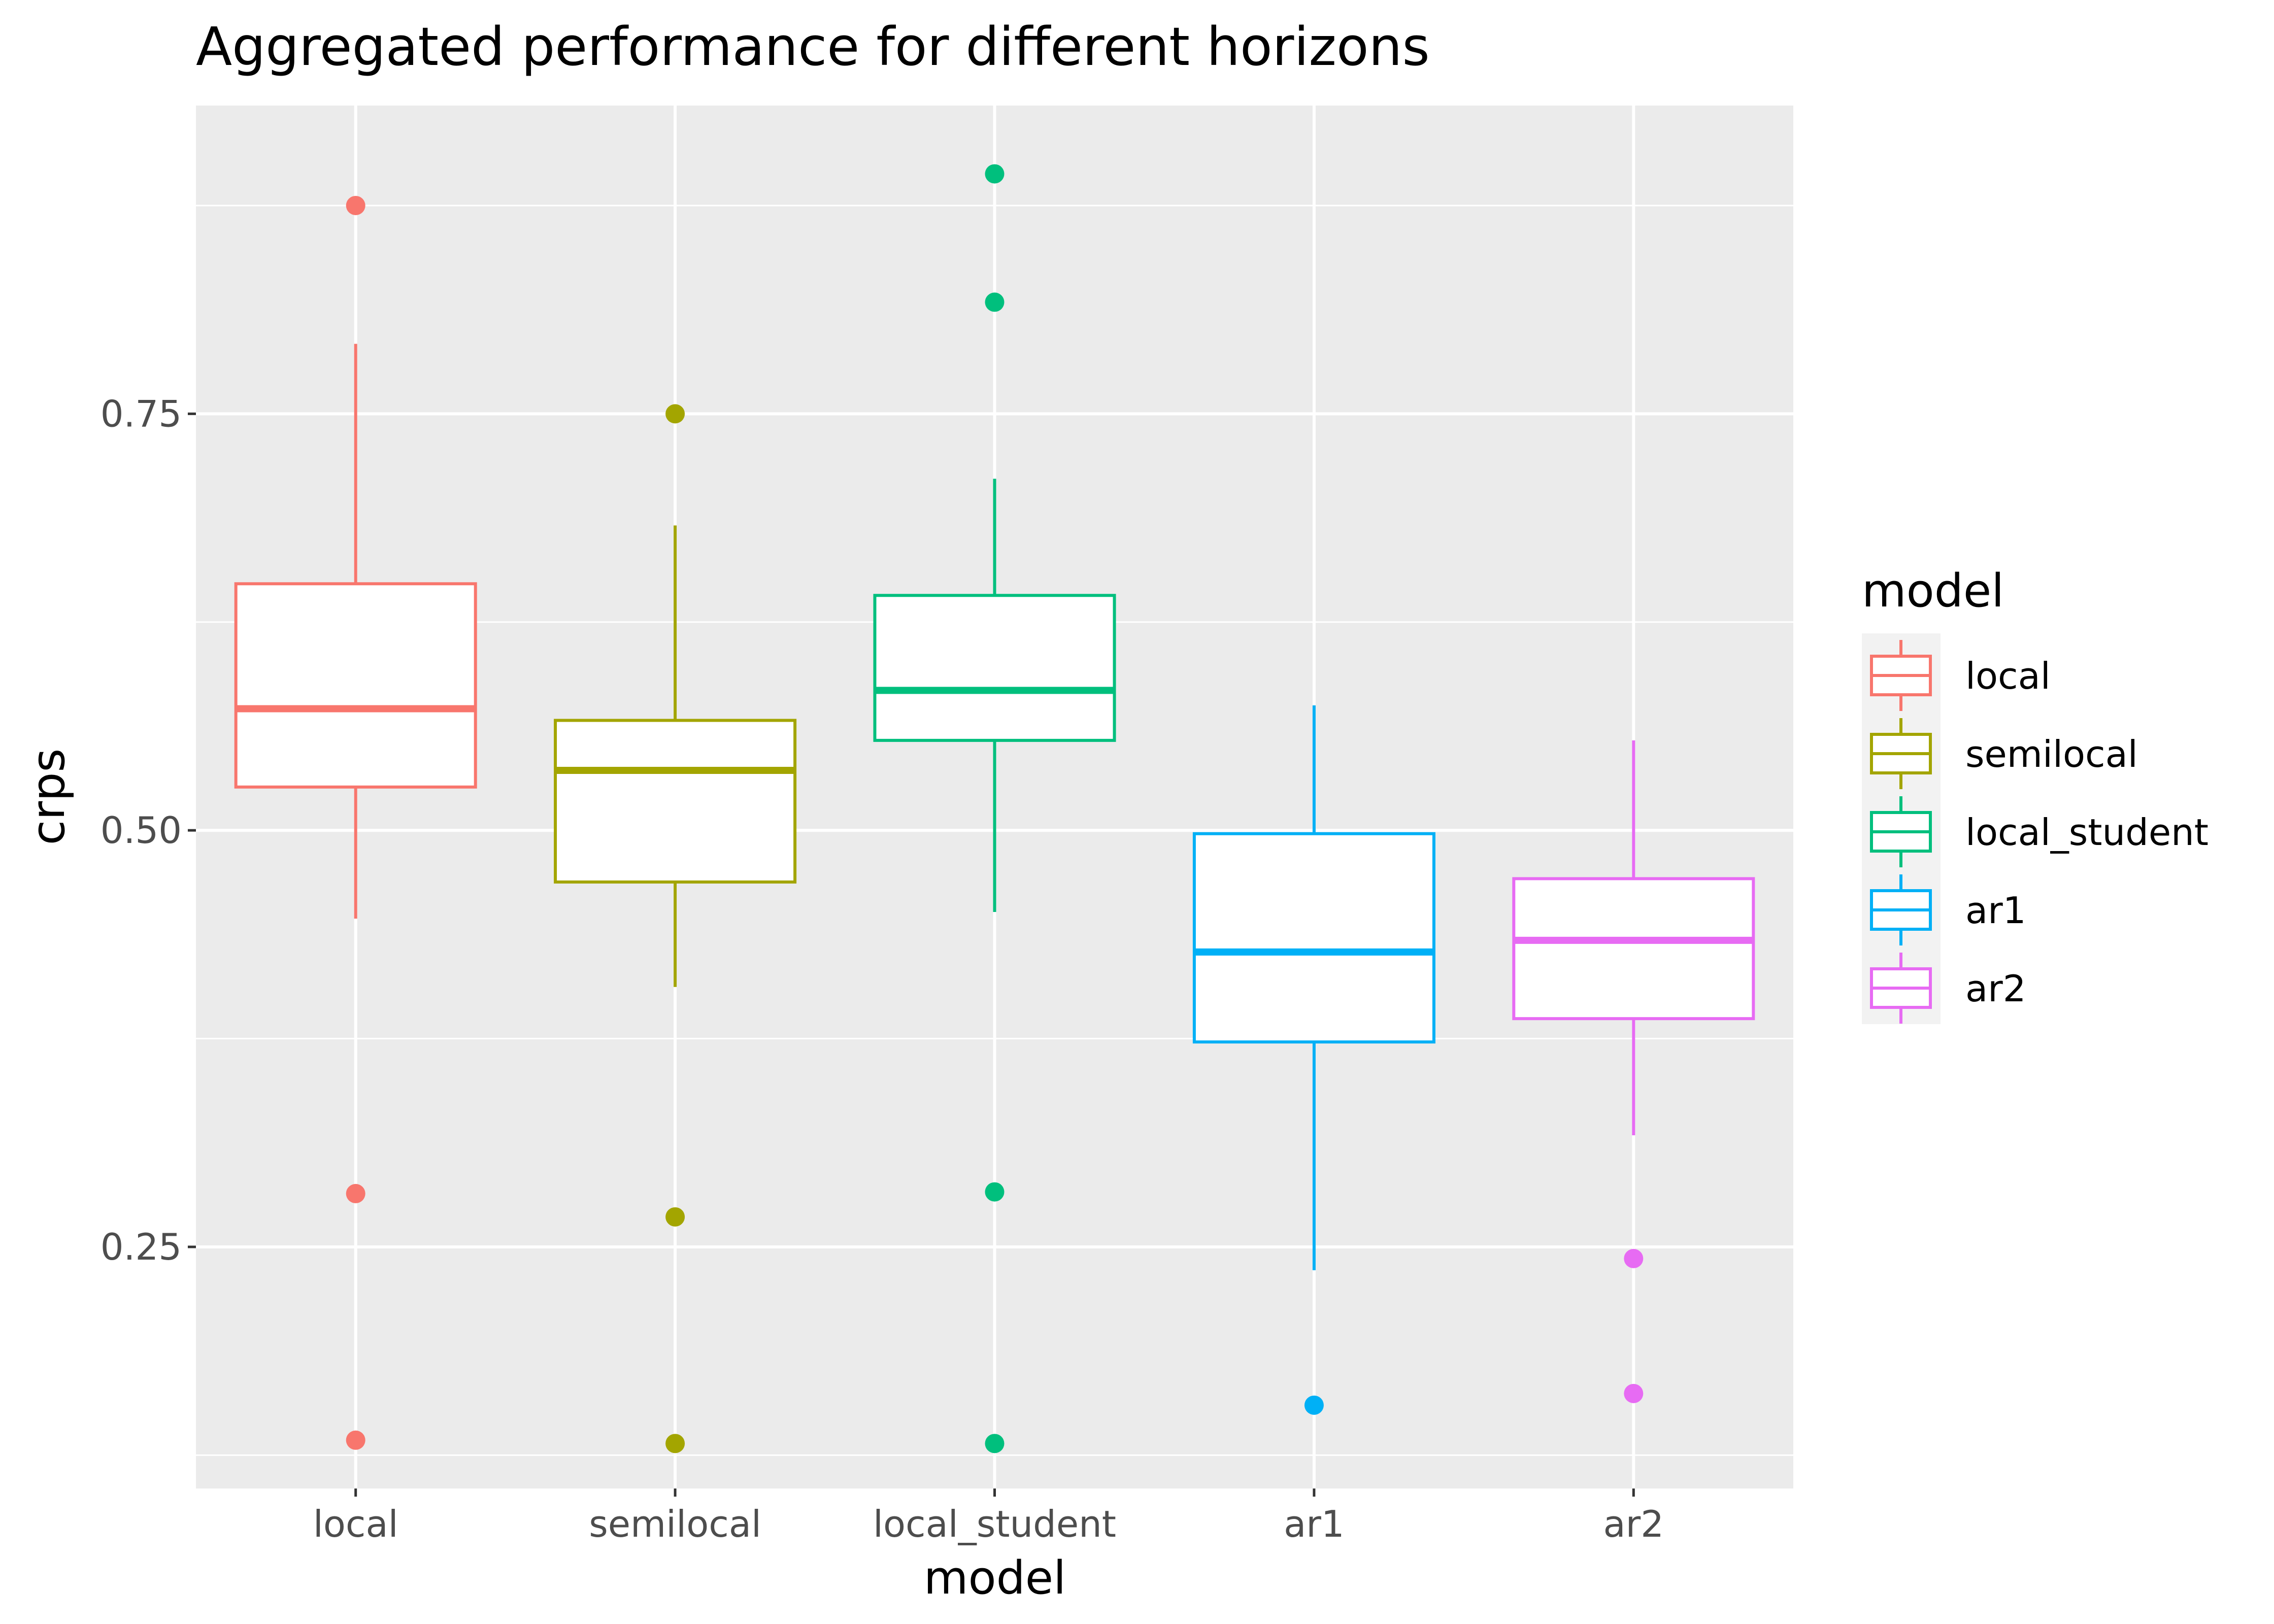  I want to click on x-tick-label: ar2, so click(1634, 1524).